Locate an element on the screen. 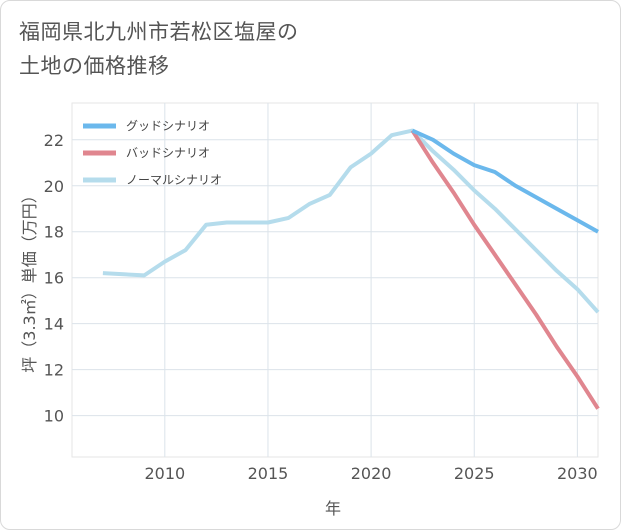 This screenshot has width=621, height=530. y-tick-label: 12 is located at coordinates (54, 370).